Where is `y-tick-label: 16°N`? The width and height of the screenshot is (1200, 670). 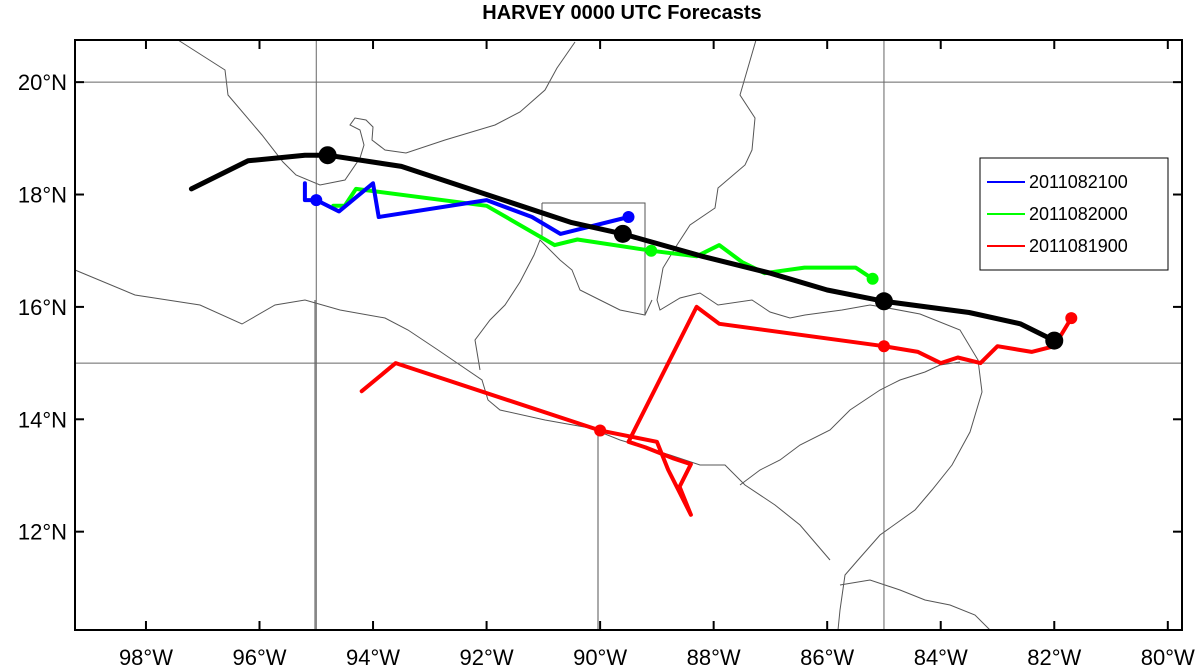 y-tick-label: 16°N is located at coordinates (42, 307).